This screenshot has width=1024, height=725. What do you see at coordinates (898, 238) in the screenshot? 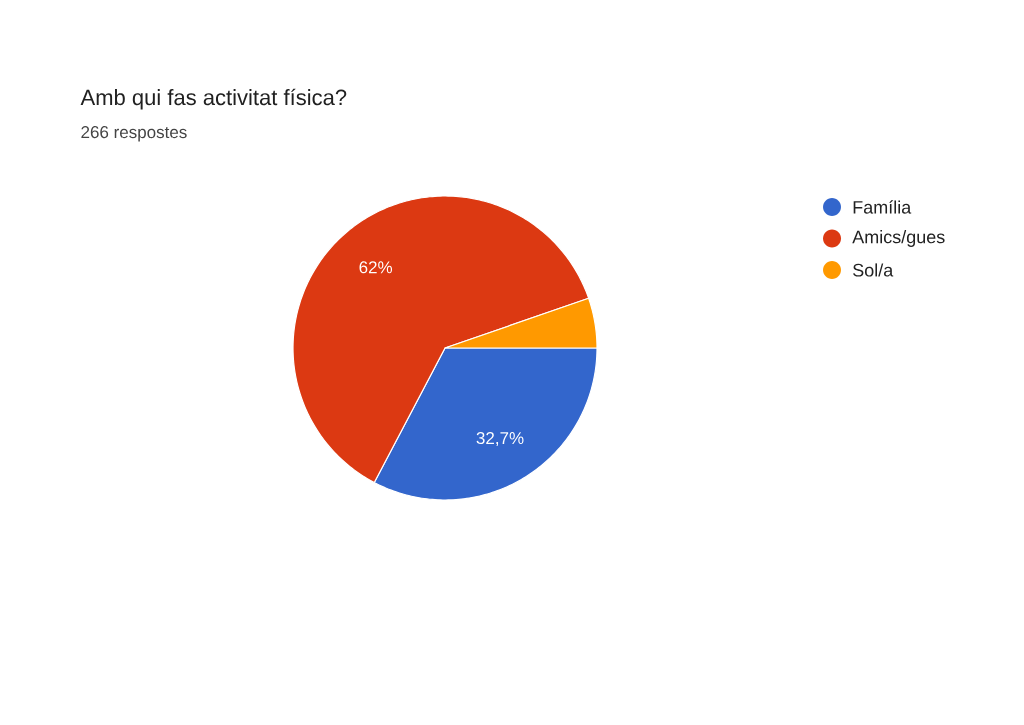
I see `legend-label: Amics/gues` at bounding box center [898, 238].